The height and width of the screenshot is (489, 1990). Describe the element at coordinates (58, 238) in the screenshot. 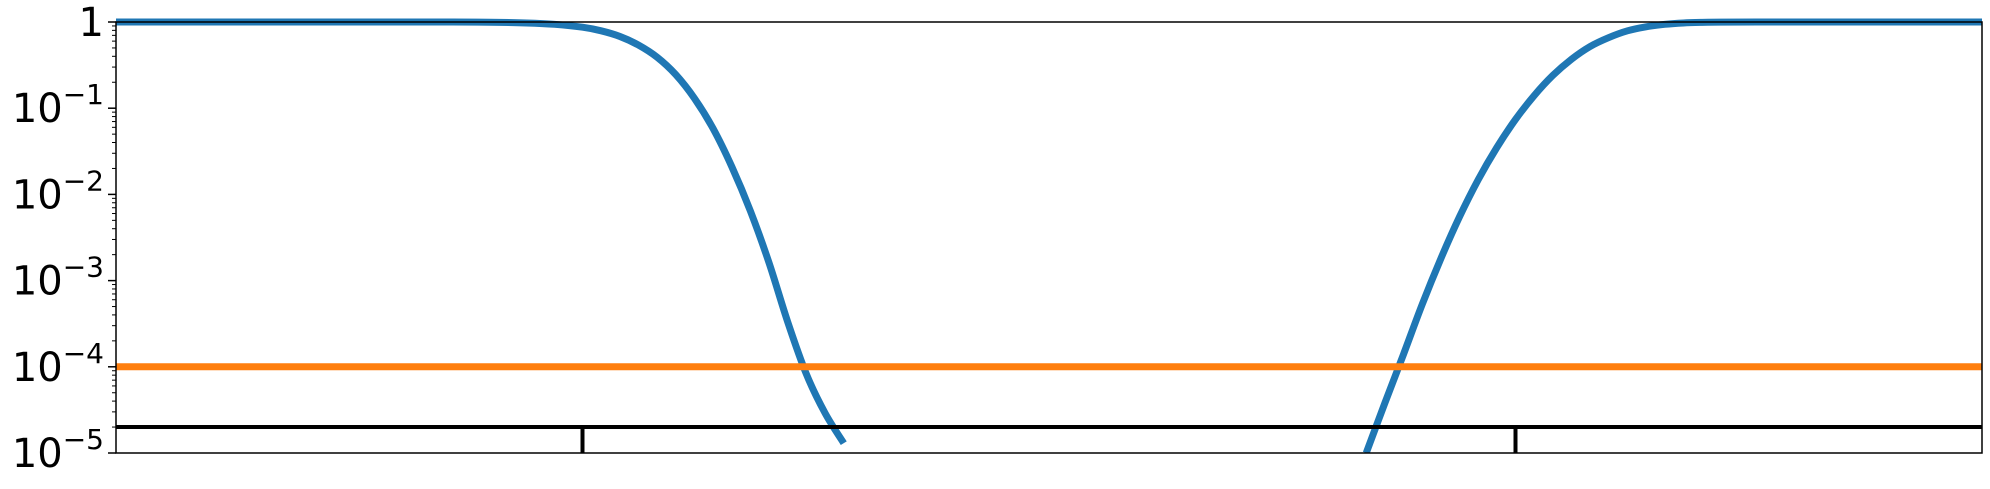

I see `y-axis-tick-labels: 110−110−210−310−410−5` at that location.